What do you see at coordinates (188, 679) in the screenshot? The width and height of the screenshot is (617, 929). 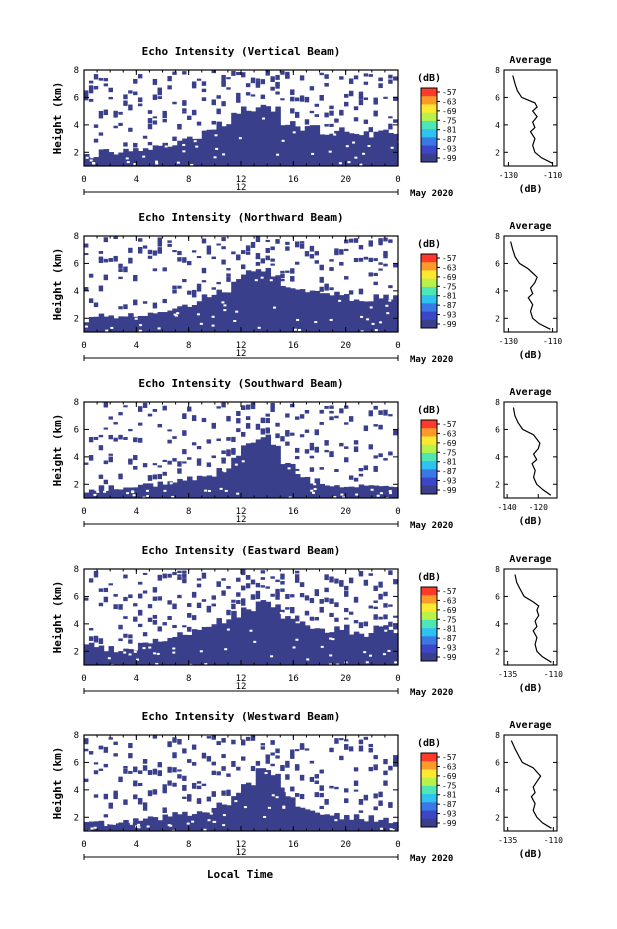 I see `x-tick-label: 8` at bounding box center [188, 679].